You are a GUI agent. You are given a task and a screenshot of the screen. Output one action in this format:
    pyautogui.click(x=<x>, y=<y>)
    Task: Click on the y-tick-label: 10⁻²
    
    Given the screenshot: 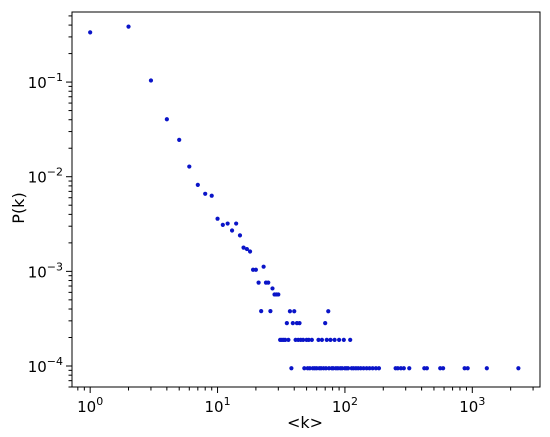 What is the action you would take?
    pyautogui.click(x=45, y=176)
    